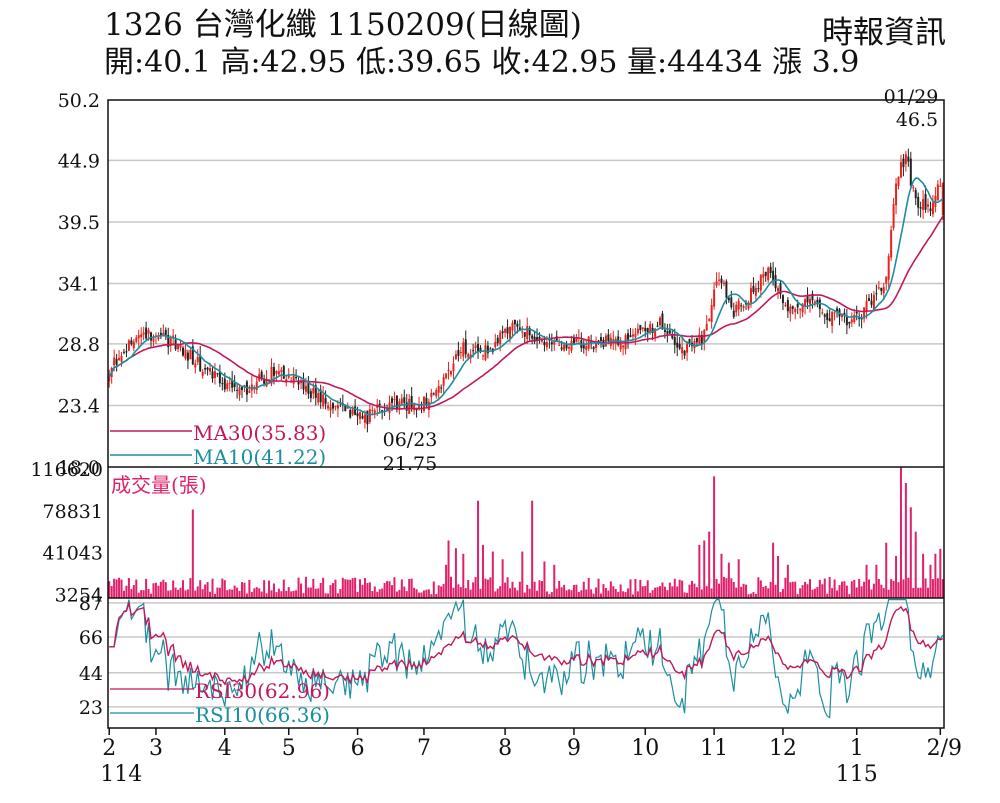 This screenshot has width=1000, height=803. What do you see at coordinates (526, 643) in the screenshot?
I see `rsi30-line` at bounding box center [526, 643].